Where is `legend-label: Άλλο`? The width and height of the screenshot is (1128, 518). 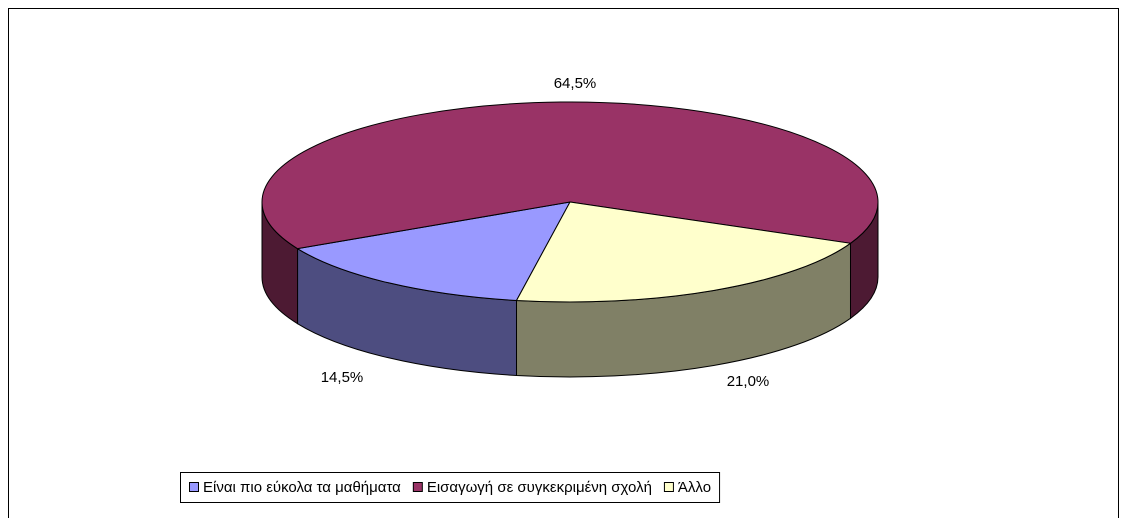
legend-label: Άλλο is located at coordinates (694, 487).